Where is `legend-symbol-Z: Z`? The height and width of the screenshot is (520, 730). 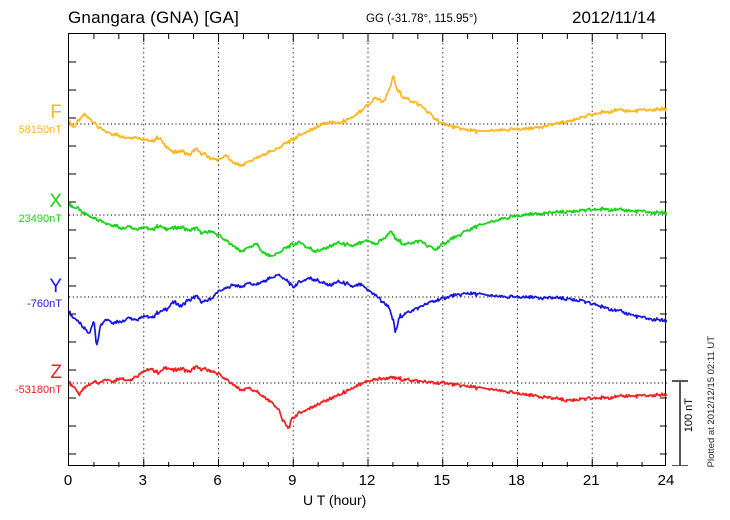 legend-symbol-Z: Z is located at coordinates (56, 372).